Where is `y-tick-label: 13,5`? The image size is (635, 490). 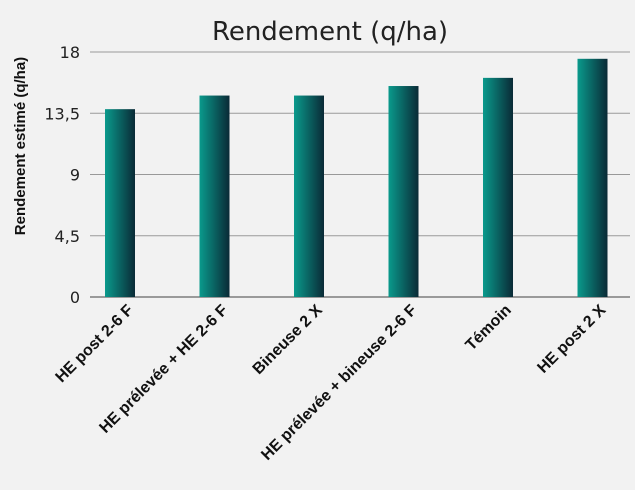 y-tick-label: 13,5 is located at coordinates (62, 113).